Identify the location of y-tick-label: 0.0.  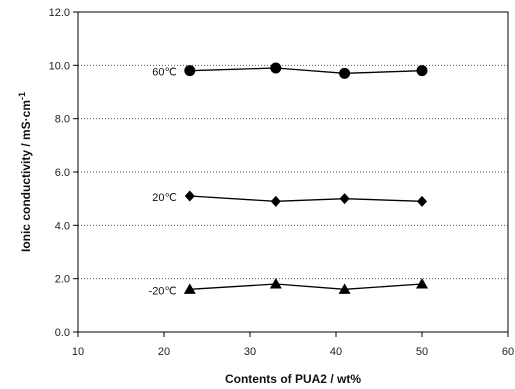
(62, 333).